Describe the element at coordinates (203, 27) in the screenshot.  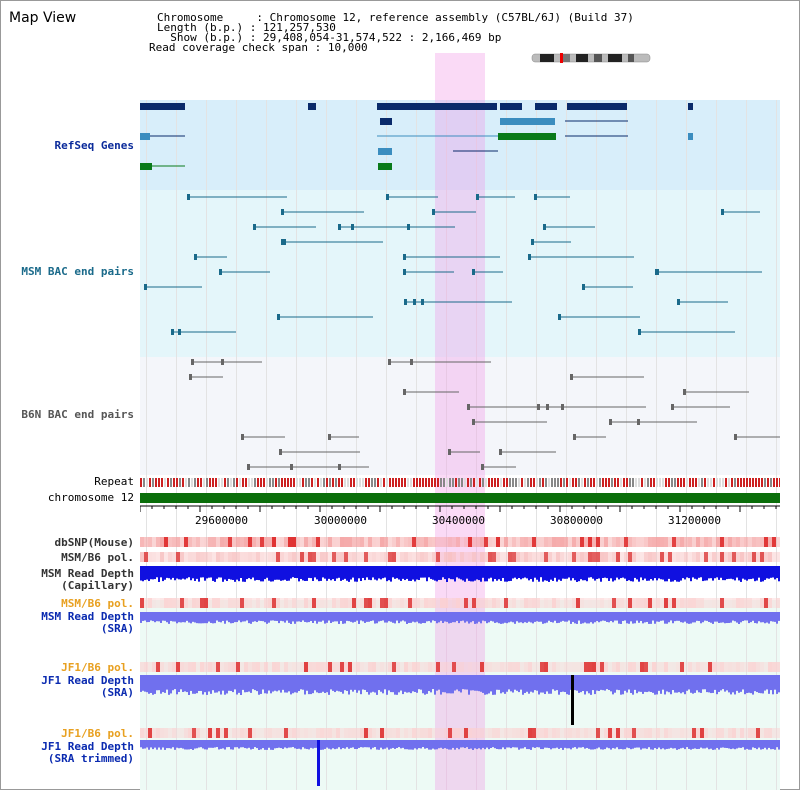
I see `length-key: Length (b.p.)` at that location.